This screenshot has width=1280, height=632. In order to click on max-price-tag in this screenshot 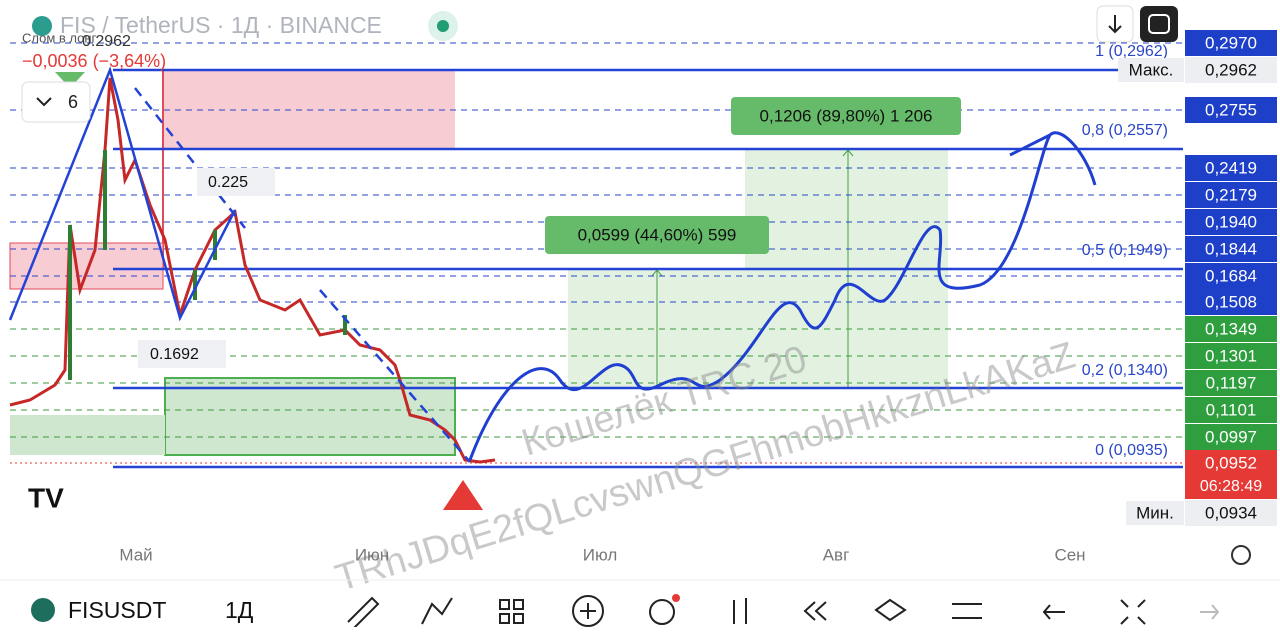, I will do `click(1231, 70)`.